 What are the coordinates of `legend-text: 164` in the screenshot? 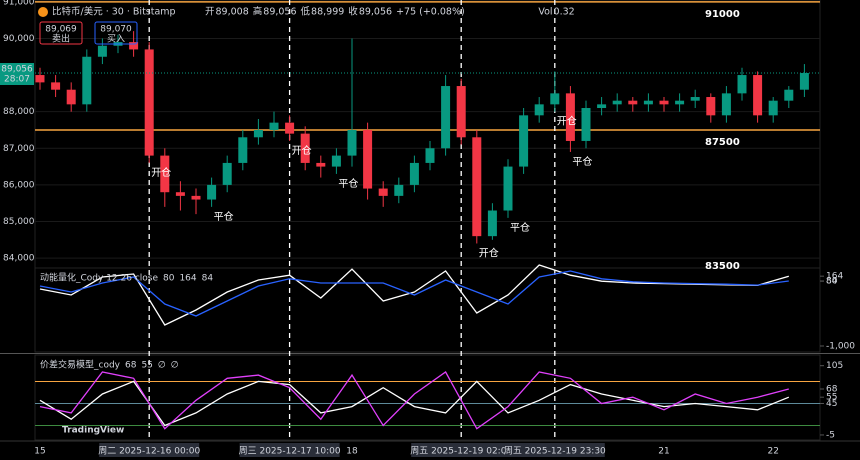 It's located at (187, 279).